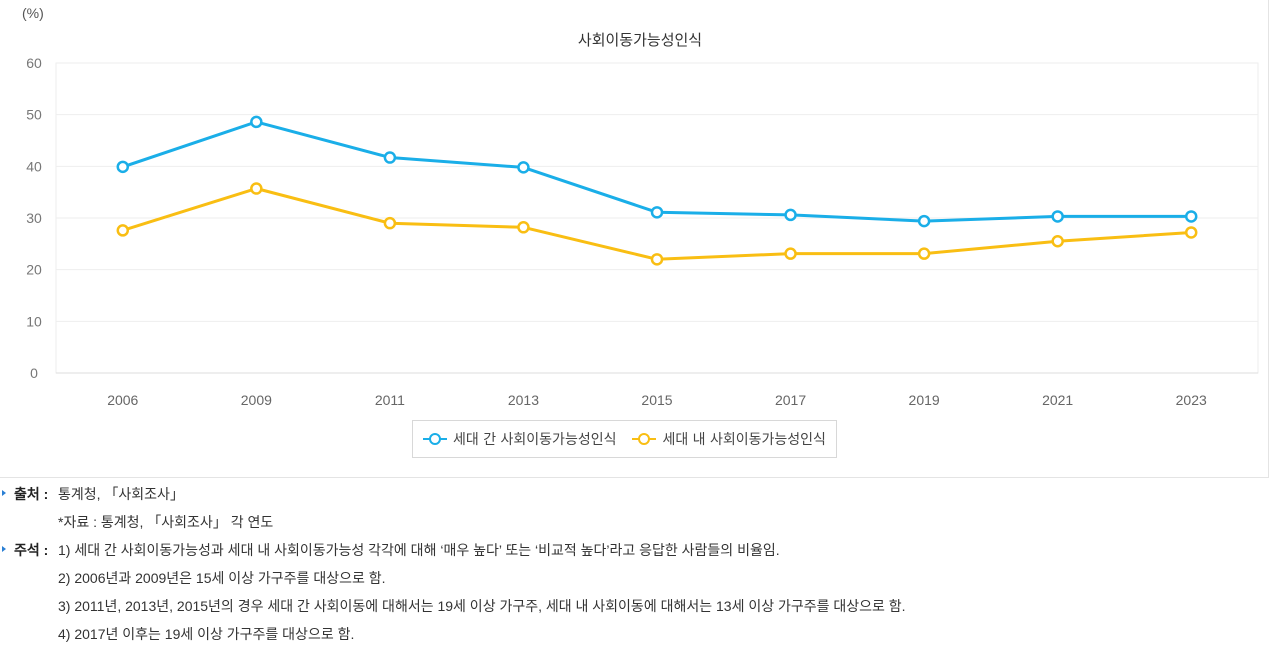  I want to click on legend-label: 세대 간 사회이동가능성인식, so click(535, 440).